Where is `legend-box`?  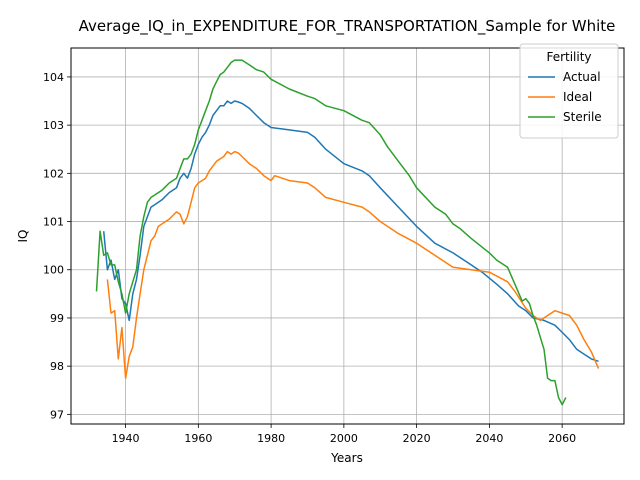 legend-box is located at coordinates (569, 91).